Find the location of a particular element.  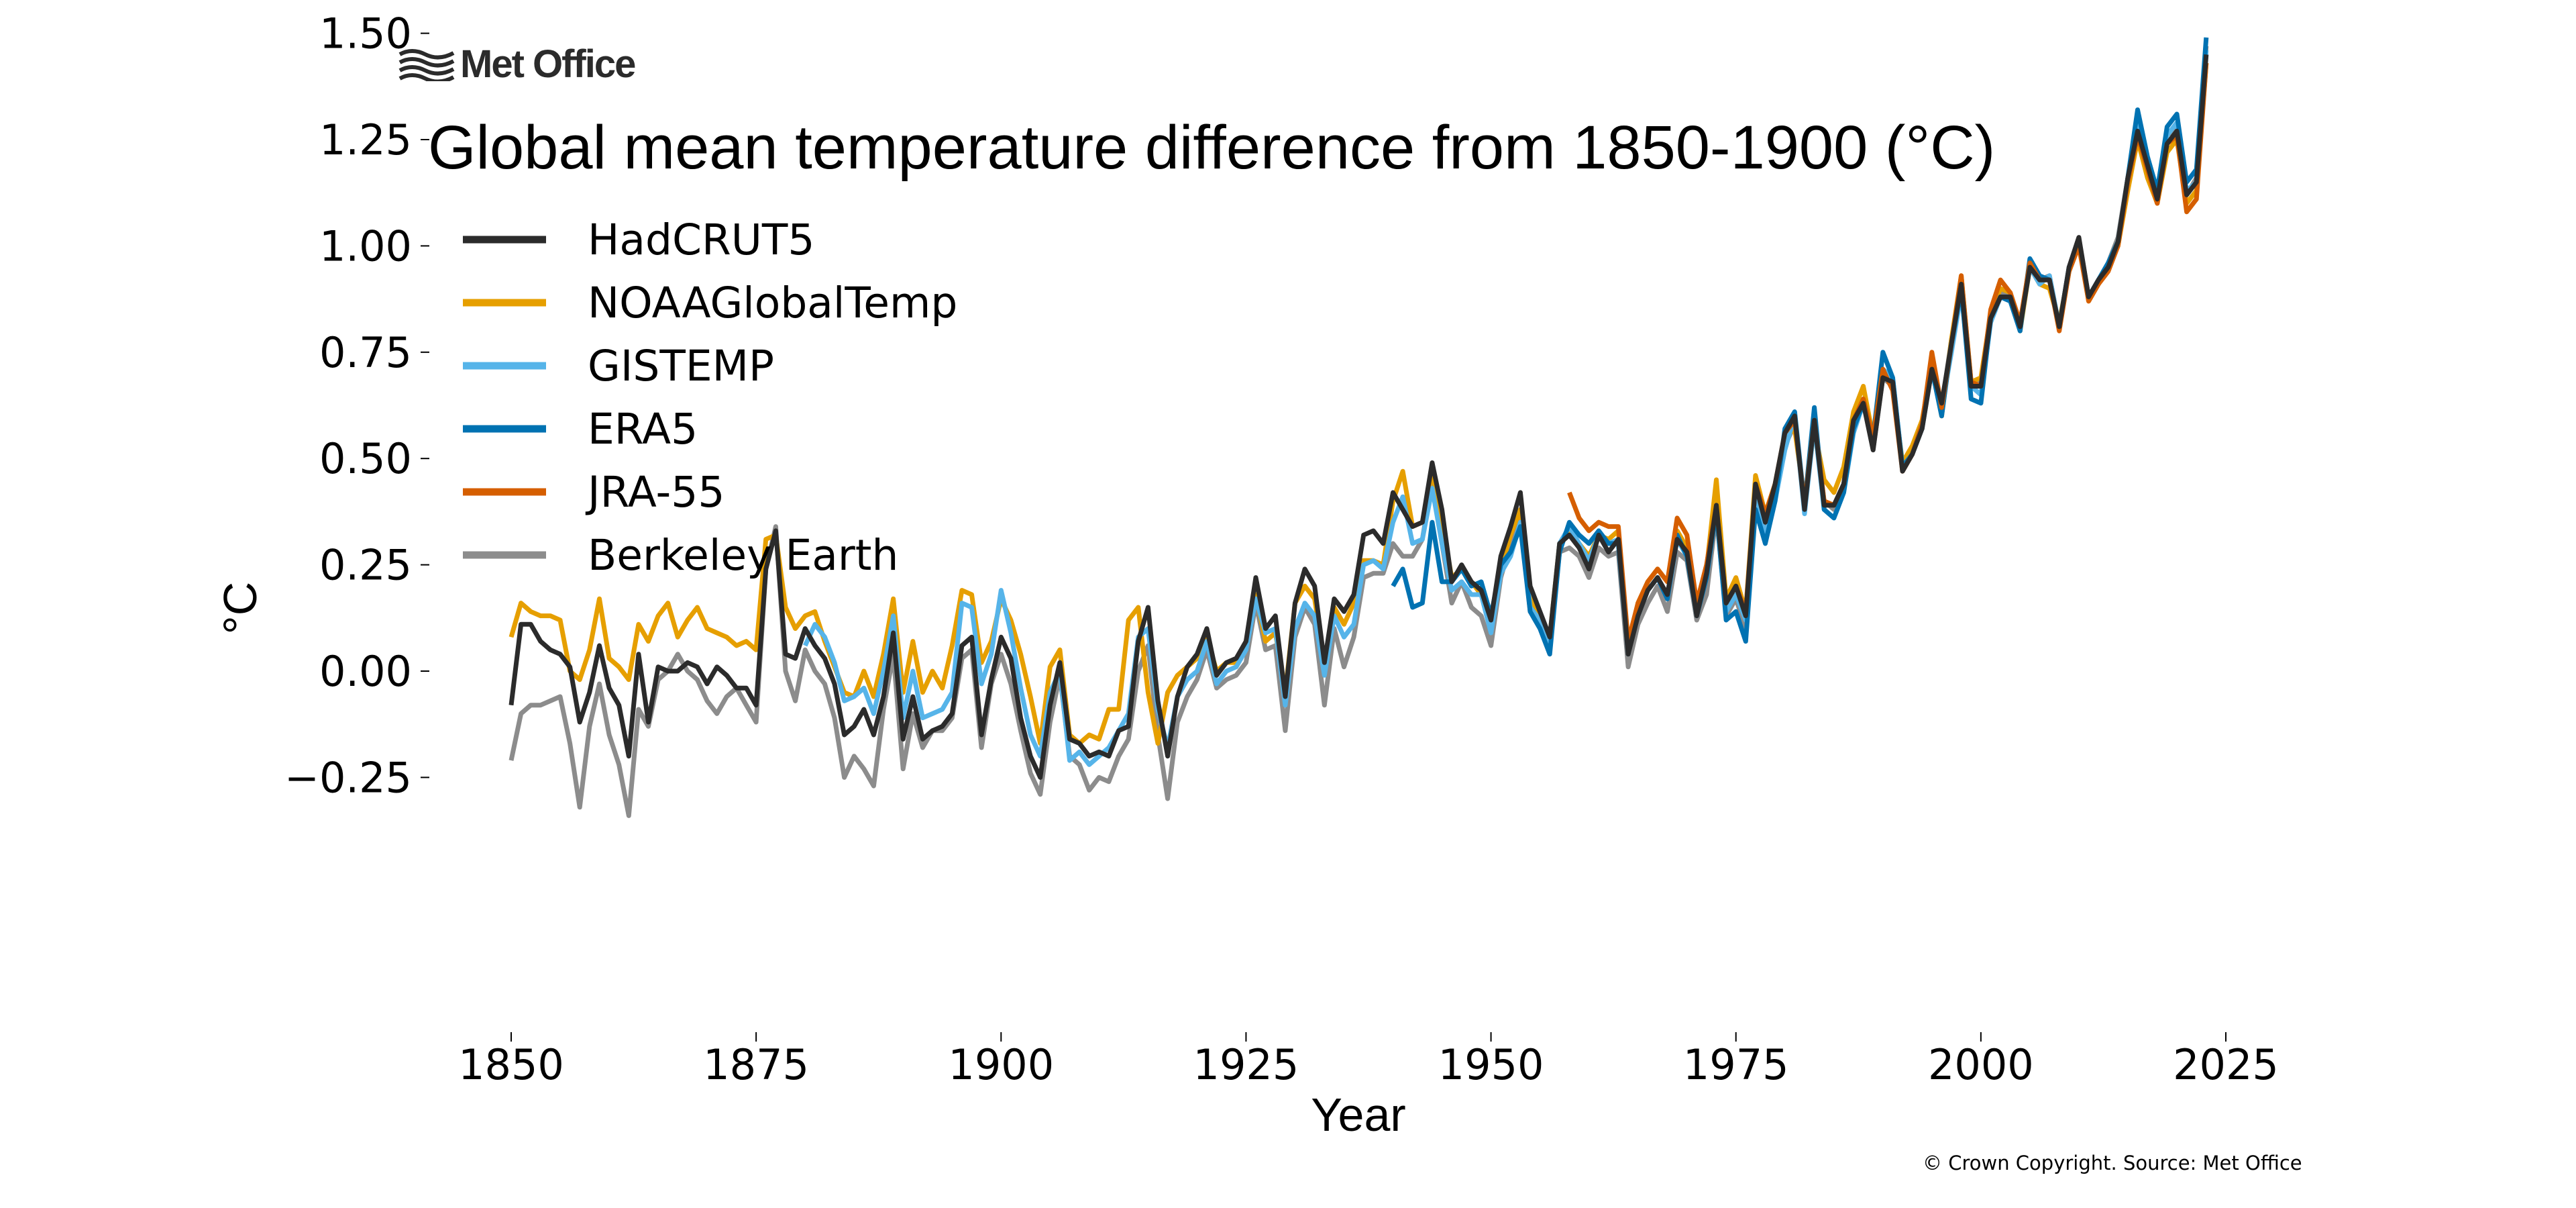

y-tick-label: 0.25 is located at coordinates (365, 565).